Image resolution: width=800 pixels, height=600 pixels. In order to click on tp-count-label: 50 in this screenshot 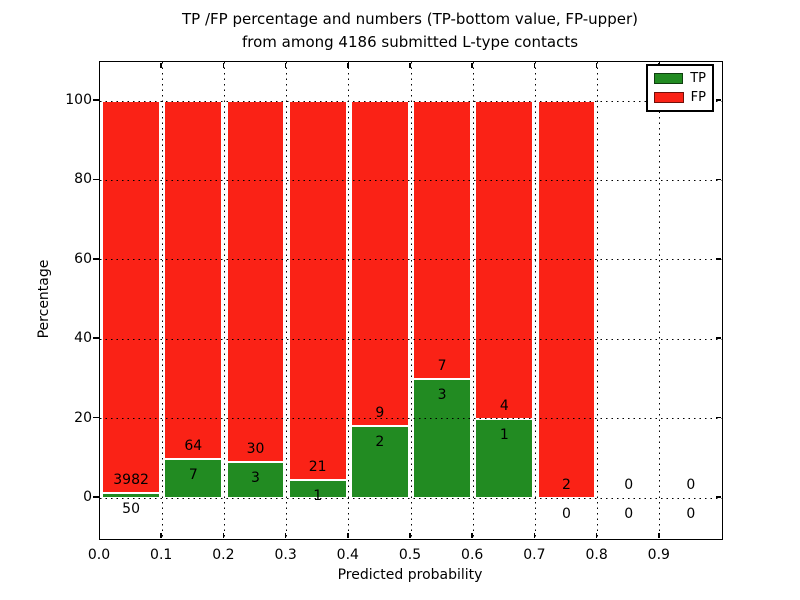, I will do `click(131, 509)`.